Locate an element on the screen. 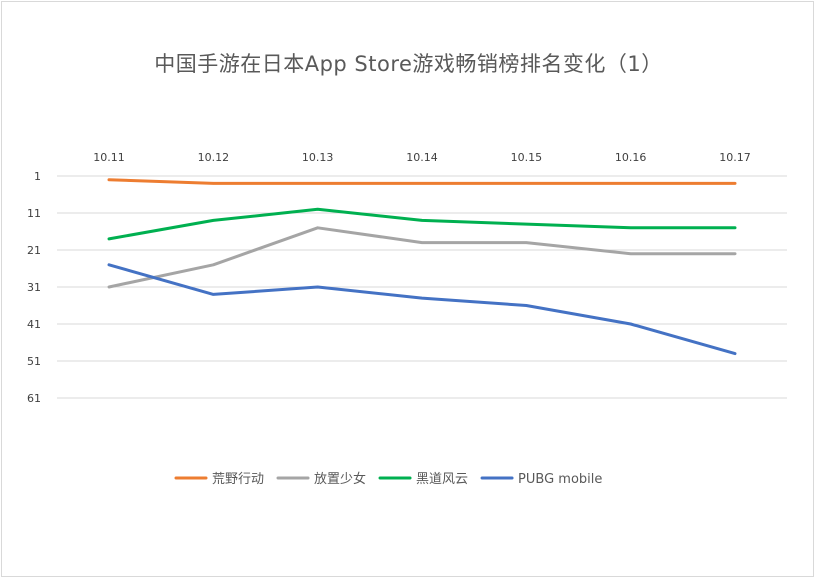 This screenshot has width=817, height=580. x-tick-label: 10.11 is located at coordinates (109, 157).